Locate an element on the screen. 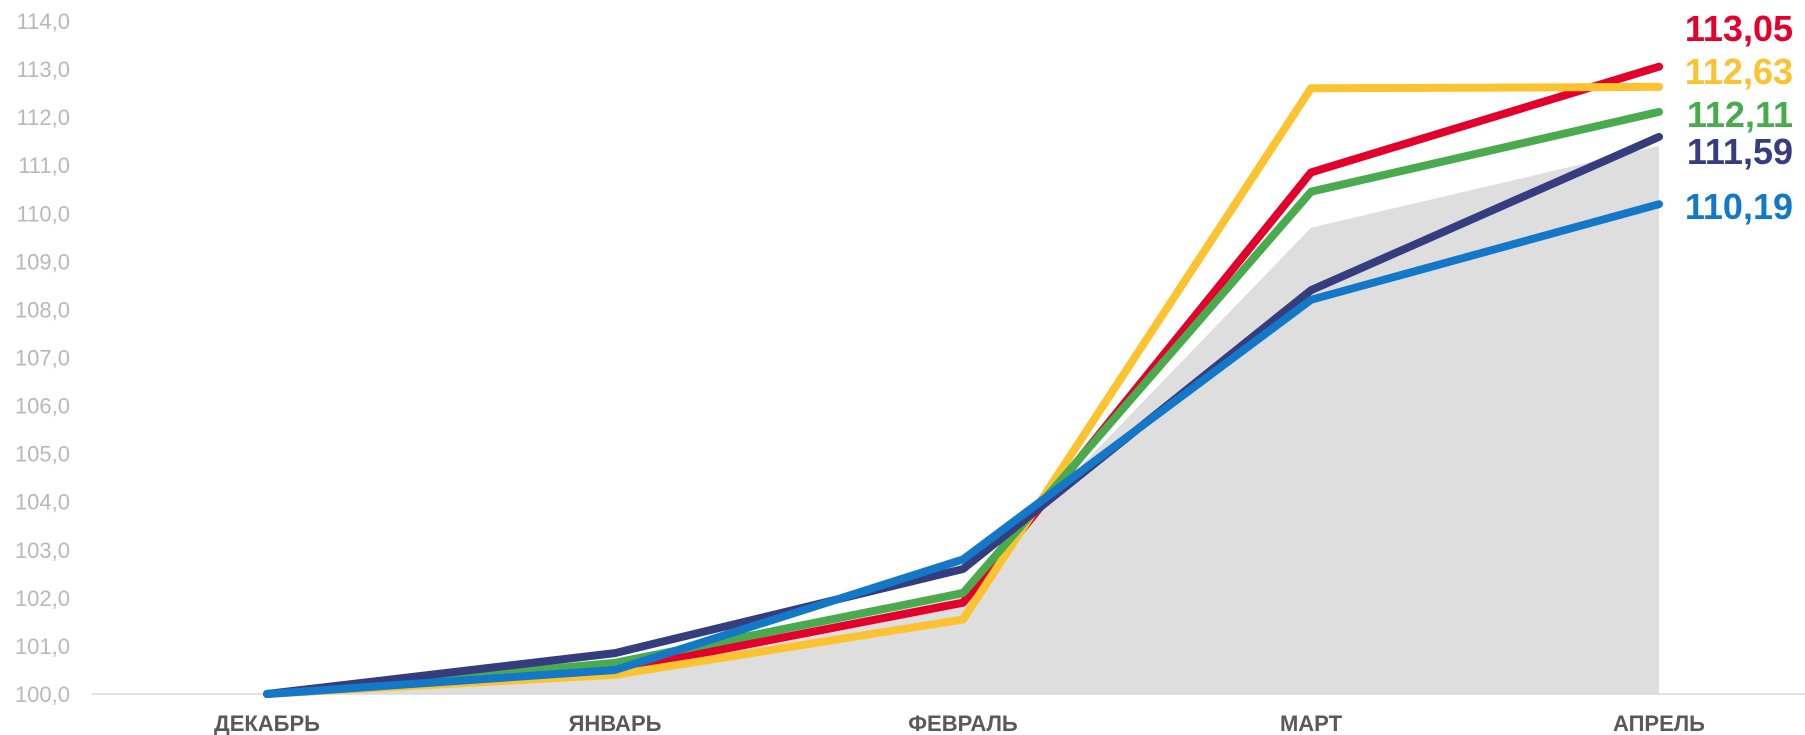 Image resolution: width=1805 pixels, height=735 pixels. x-axis-ticks: ДЕКАБРЬ ЯНВАРЬ ФЕВРАЛЬ МАРТ АПРЕЛЬ is located at coordinates (959, 723).